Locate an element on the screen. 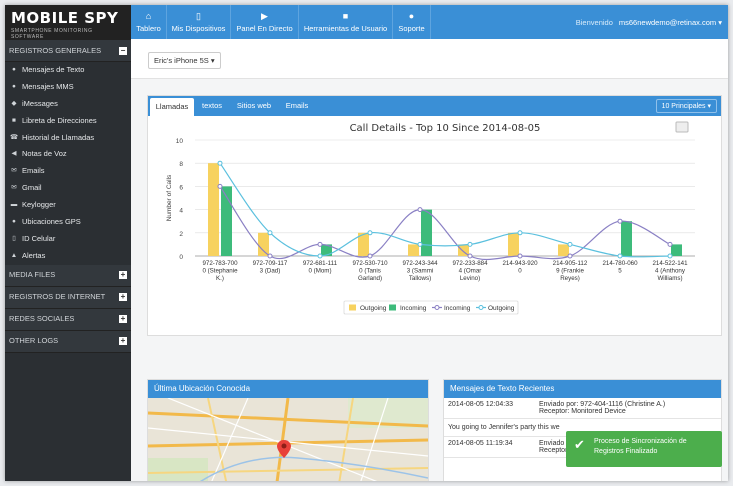  sidebar-item-label: Emails is located at coordinates (33, 171).